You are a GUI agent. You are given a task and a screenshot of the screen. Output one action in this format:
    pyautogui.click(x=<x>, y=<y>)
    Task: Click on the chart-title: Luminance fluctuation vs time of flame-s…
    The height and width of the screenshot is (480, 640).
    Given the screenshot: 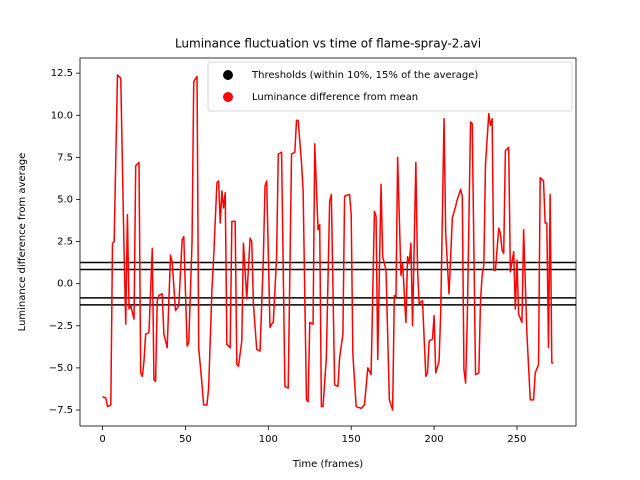 What is the action you would take?
    pyautogui.click(x=328, y=44)
    